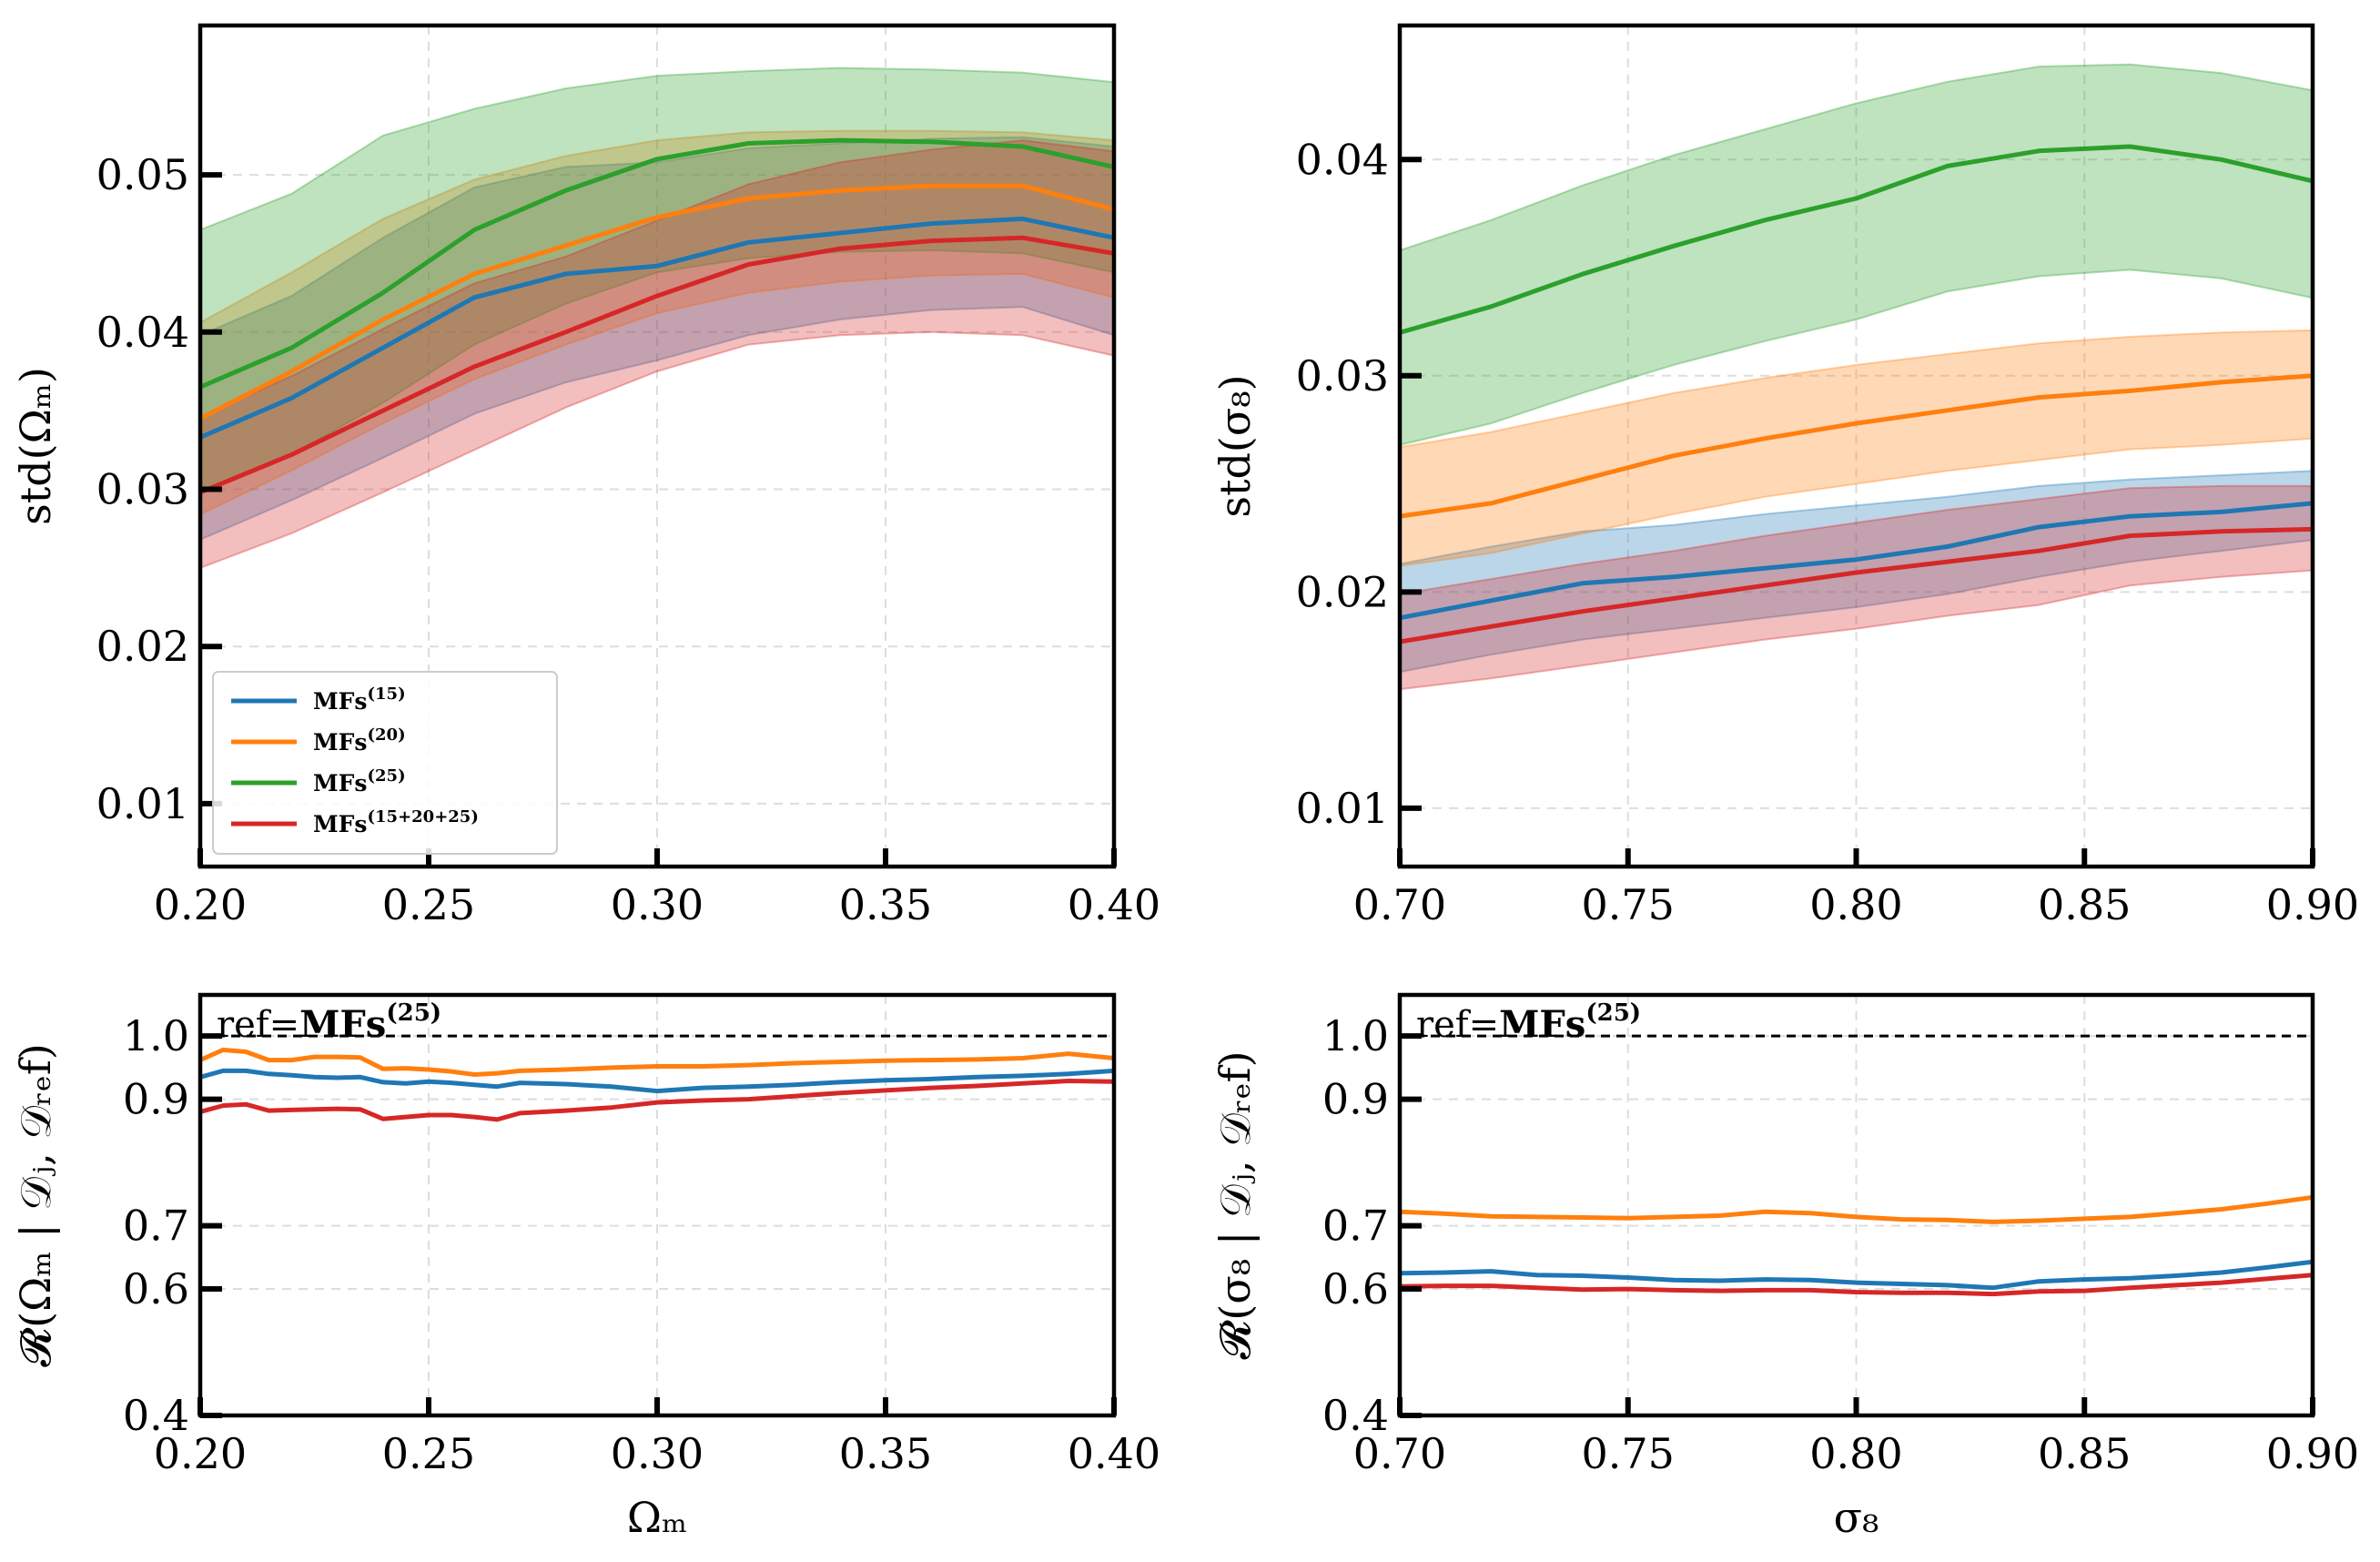  I want to click on y-axis-label: std(Ωₘ), so click(35, 446).